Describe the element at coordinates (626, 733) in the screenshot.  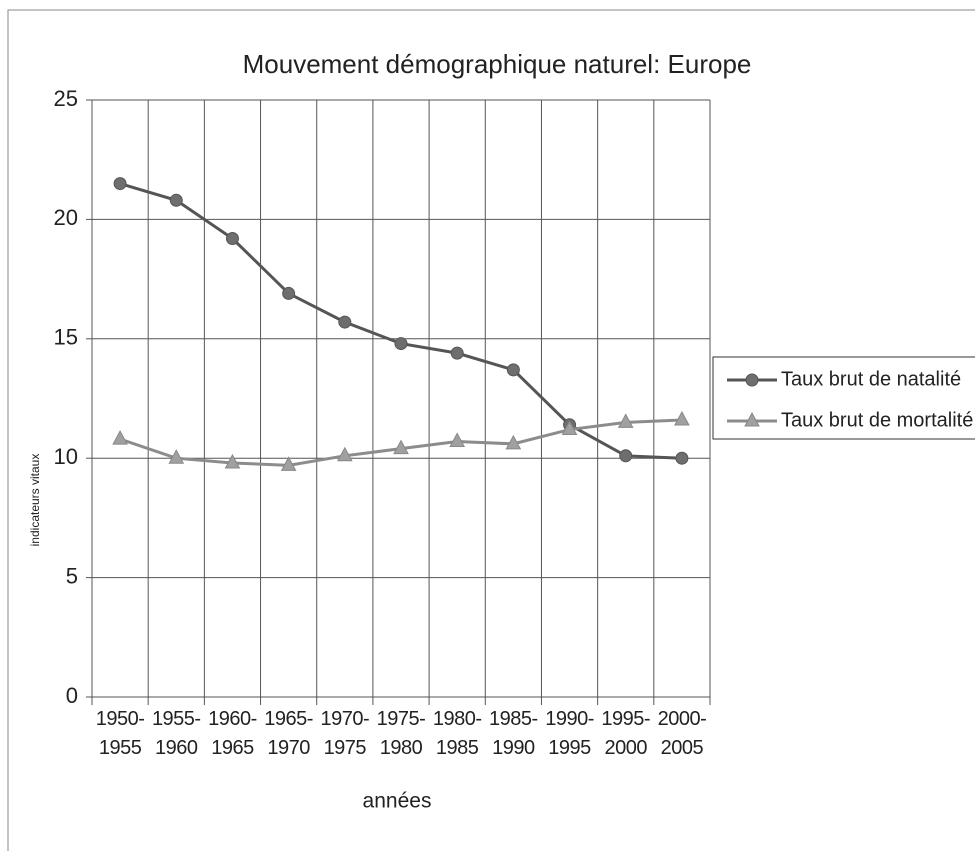
I see `x-tick-label: 1995-2000` at that location.